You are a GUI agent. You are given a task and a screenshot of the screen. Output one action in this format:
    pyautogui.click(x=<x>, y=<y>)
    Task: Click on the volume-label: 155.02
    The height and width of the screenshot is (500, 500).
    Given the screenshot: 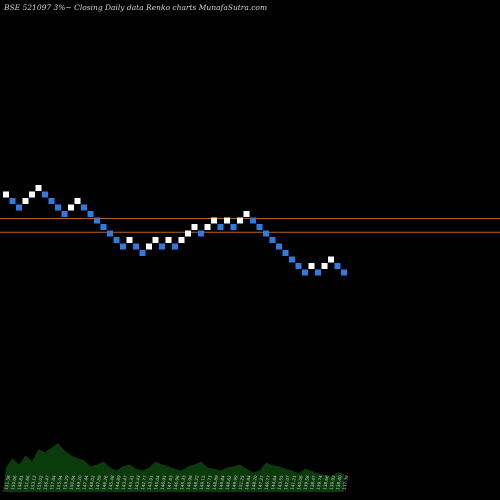 What is the action you would take?
    pyautogui.click(x=40, y=483)
    